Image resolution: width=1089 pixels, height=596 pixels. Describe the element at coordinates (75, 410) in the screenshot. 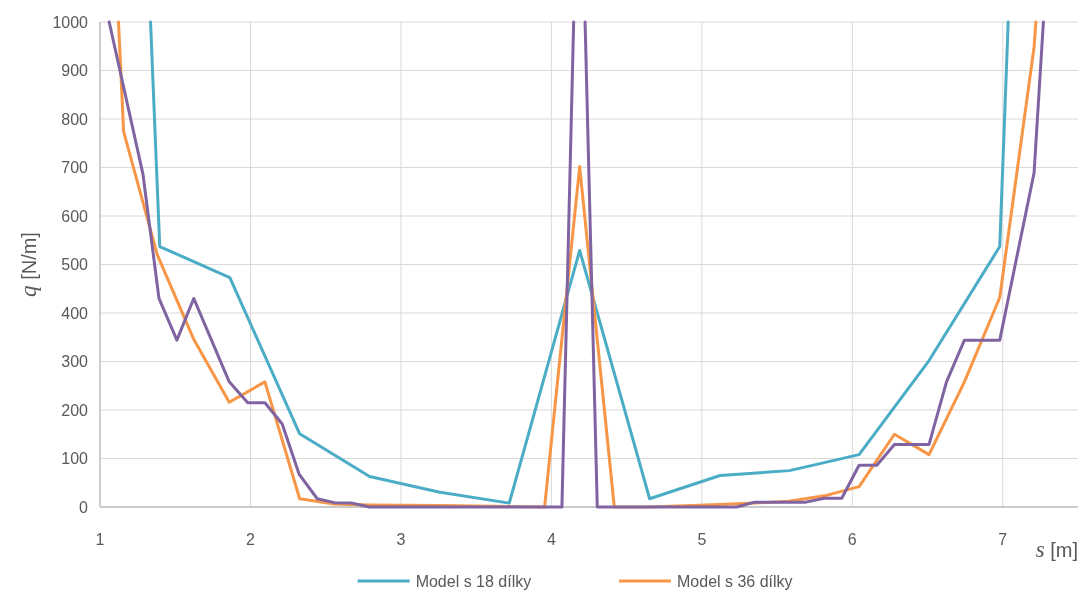

I see `y-tick-label: 200` at that location.